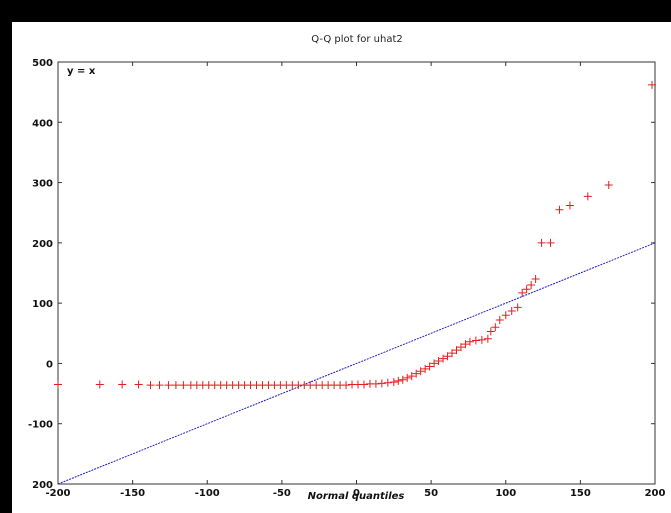  I want to click on x-tick-label: -50, so click(282, 493).